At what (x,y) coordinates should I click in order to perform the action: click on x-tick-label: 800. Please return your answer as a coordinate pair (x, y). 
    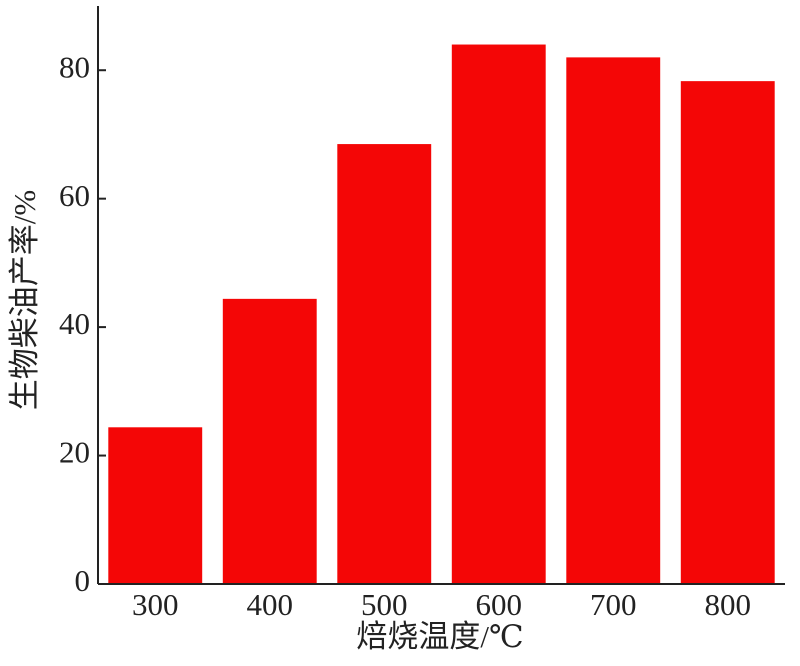
    Looking at the image, I should click on (728, 604).